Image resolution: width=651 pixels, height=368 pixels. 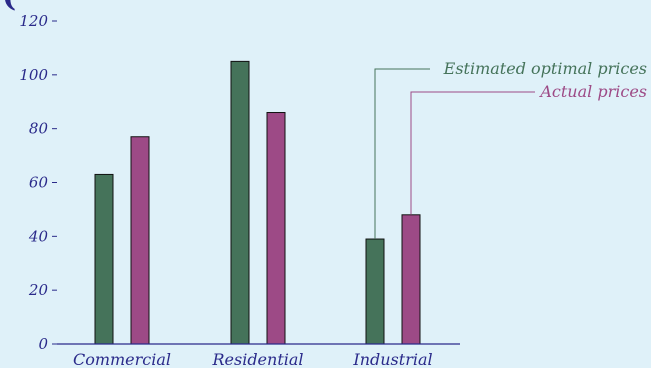 I want to click on y-tick-label-5: 100, so click(x=33, y=75).